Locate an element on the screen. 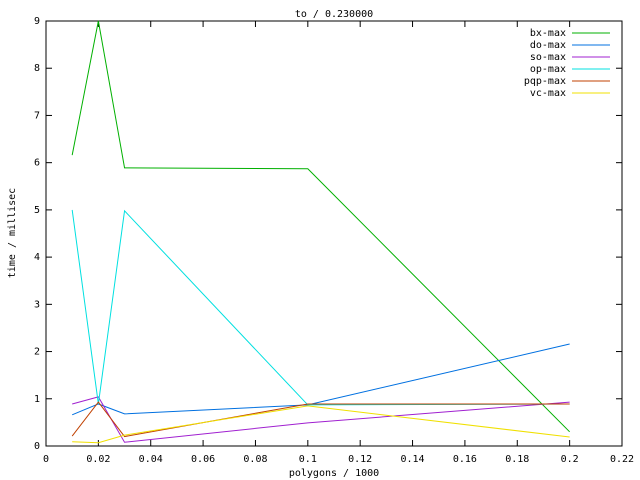 Image resolution: width=640 pixels, height=480 pixels. legend-label: do-max is located at coordinates (548, 45).